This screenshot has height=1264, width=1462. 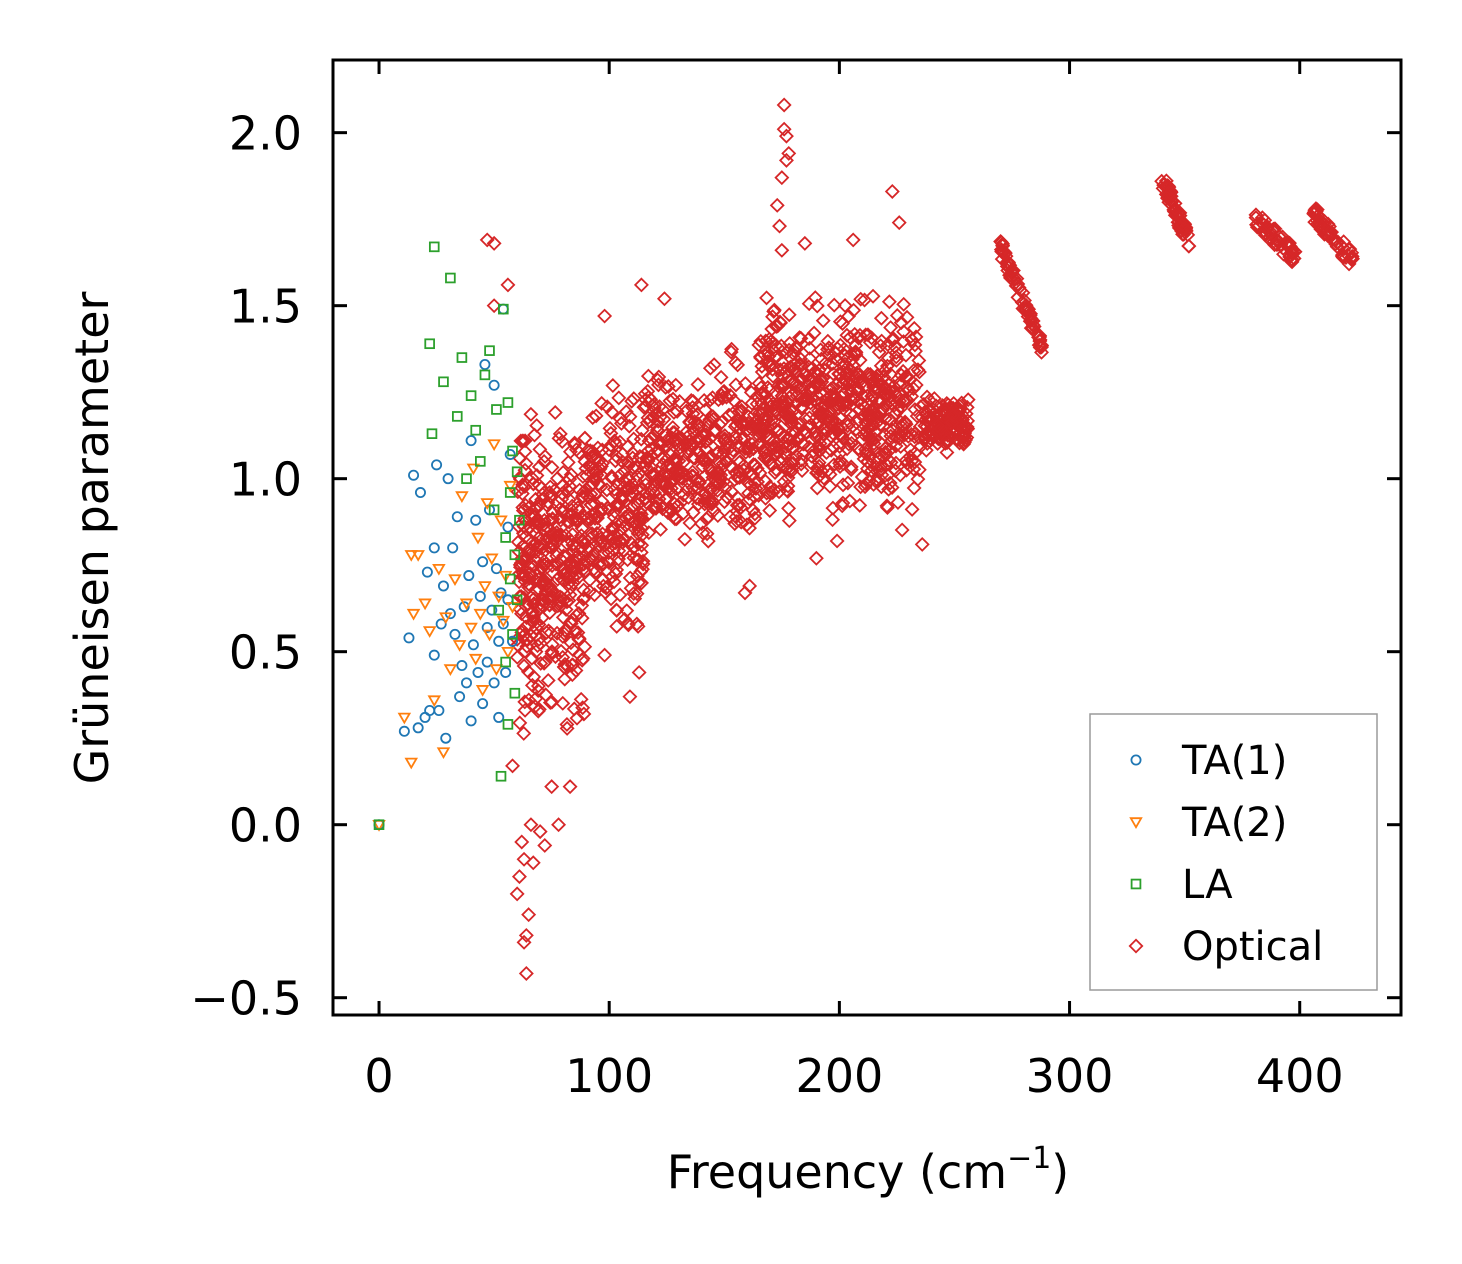 I want to click on legend-marker-la, so click(x=1136, y=884).